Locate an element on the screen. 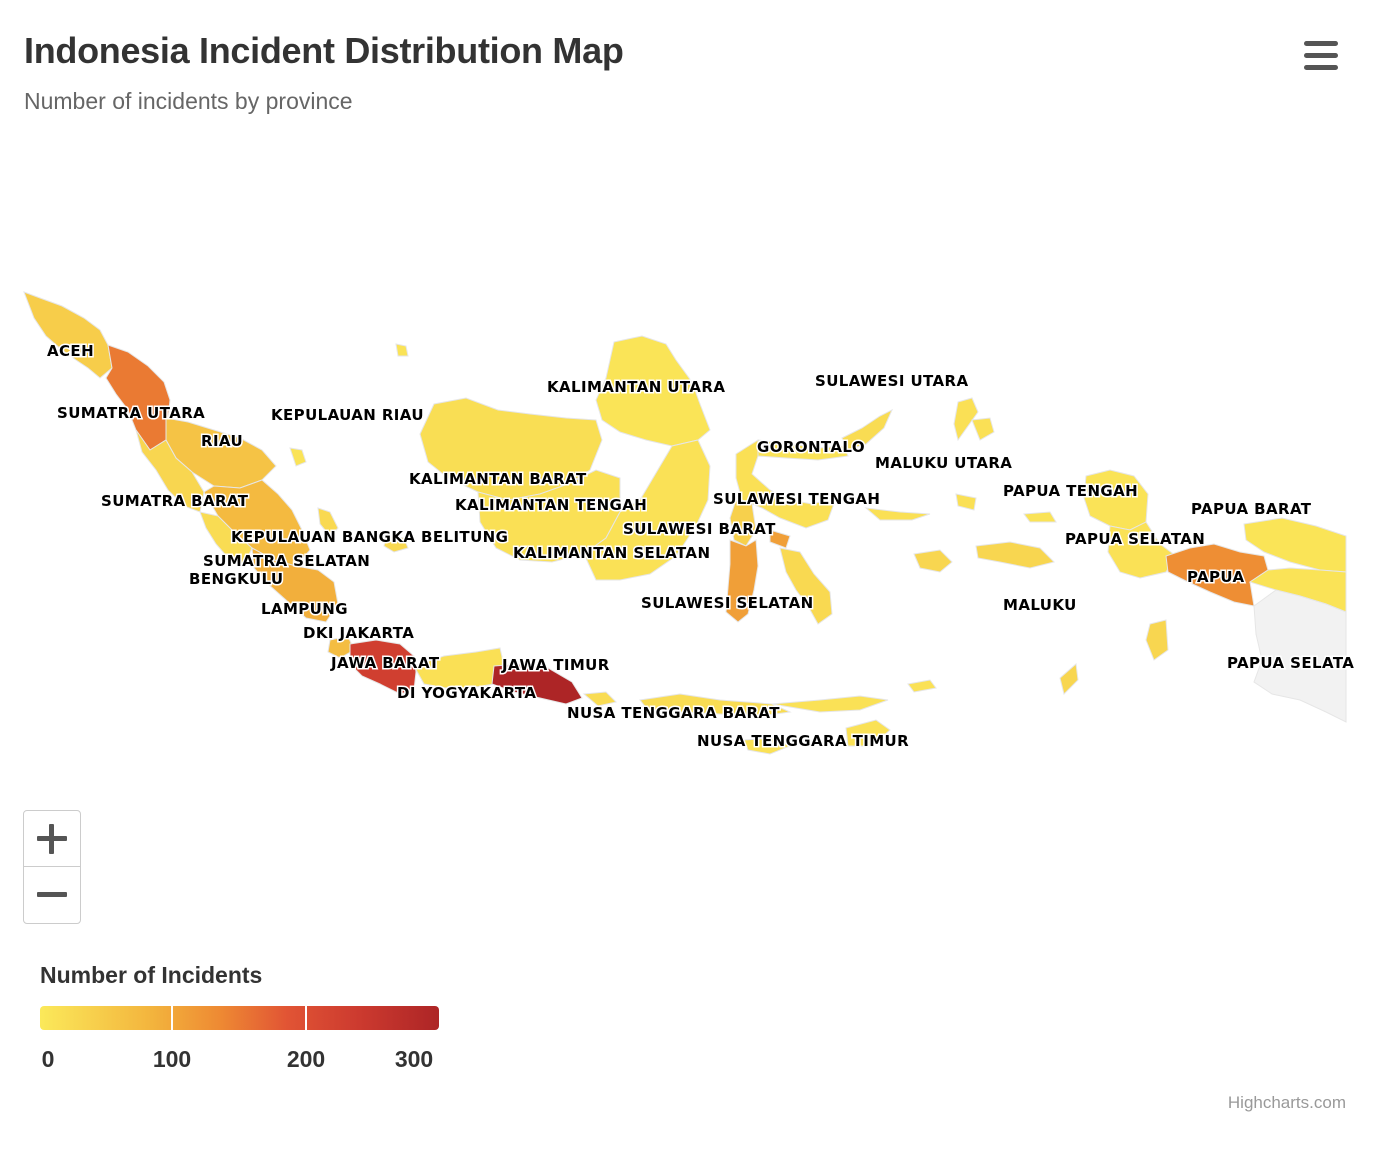 The width and height of the screenshot is (1388, 1150). province-label-kepulauan-bangka-belitung: KEPULAUAN BANGKA BELITUNG is located at coordinates (369, 537).